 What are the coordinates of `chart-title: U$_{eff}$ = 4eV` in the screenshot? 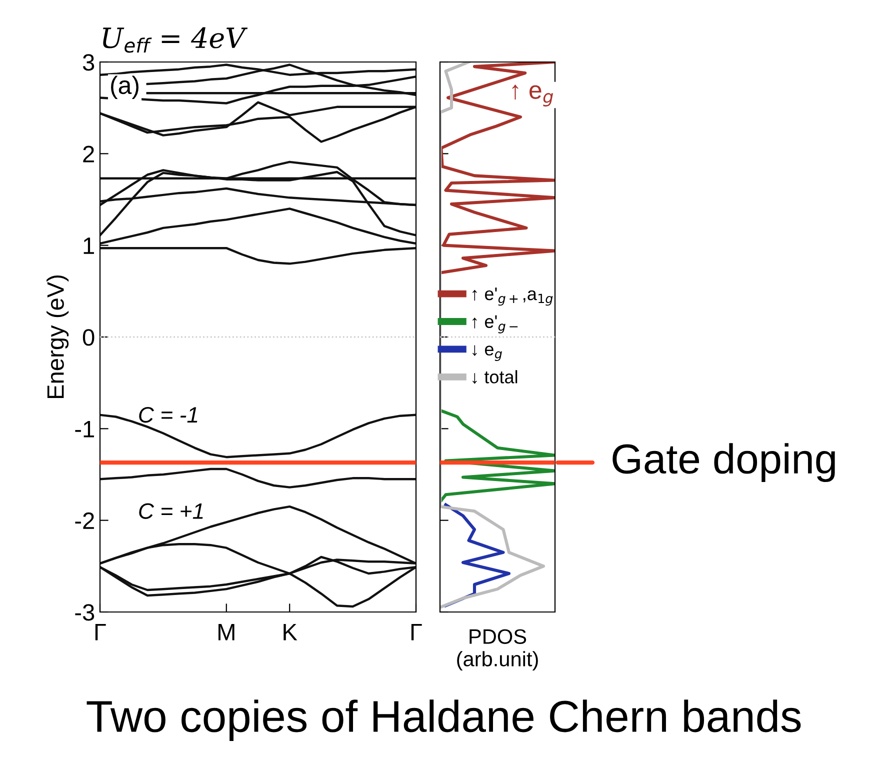 It's located at (175, 40).